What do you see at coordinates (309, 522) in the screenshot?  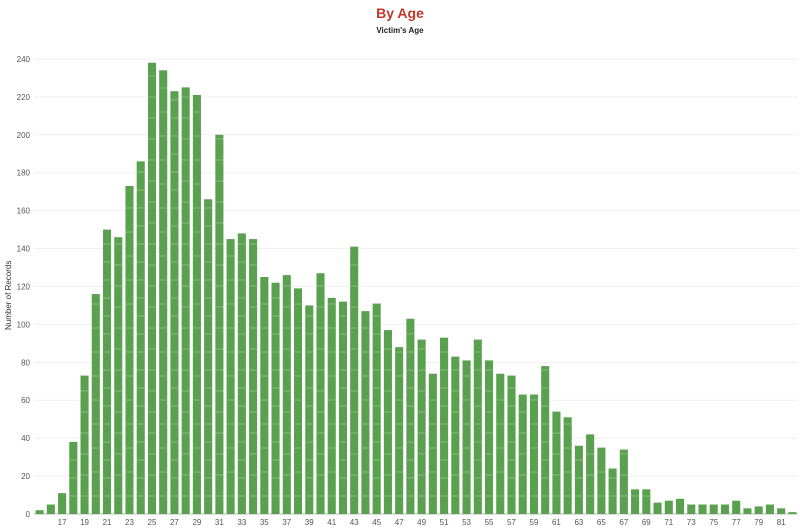 I see `x-tick-label: 39` at bounding box center [309, 522].